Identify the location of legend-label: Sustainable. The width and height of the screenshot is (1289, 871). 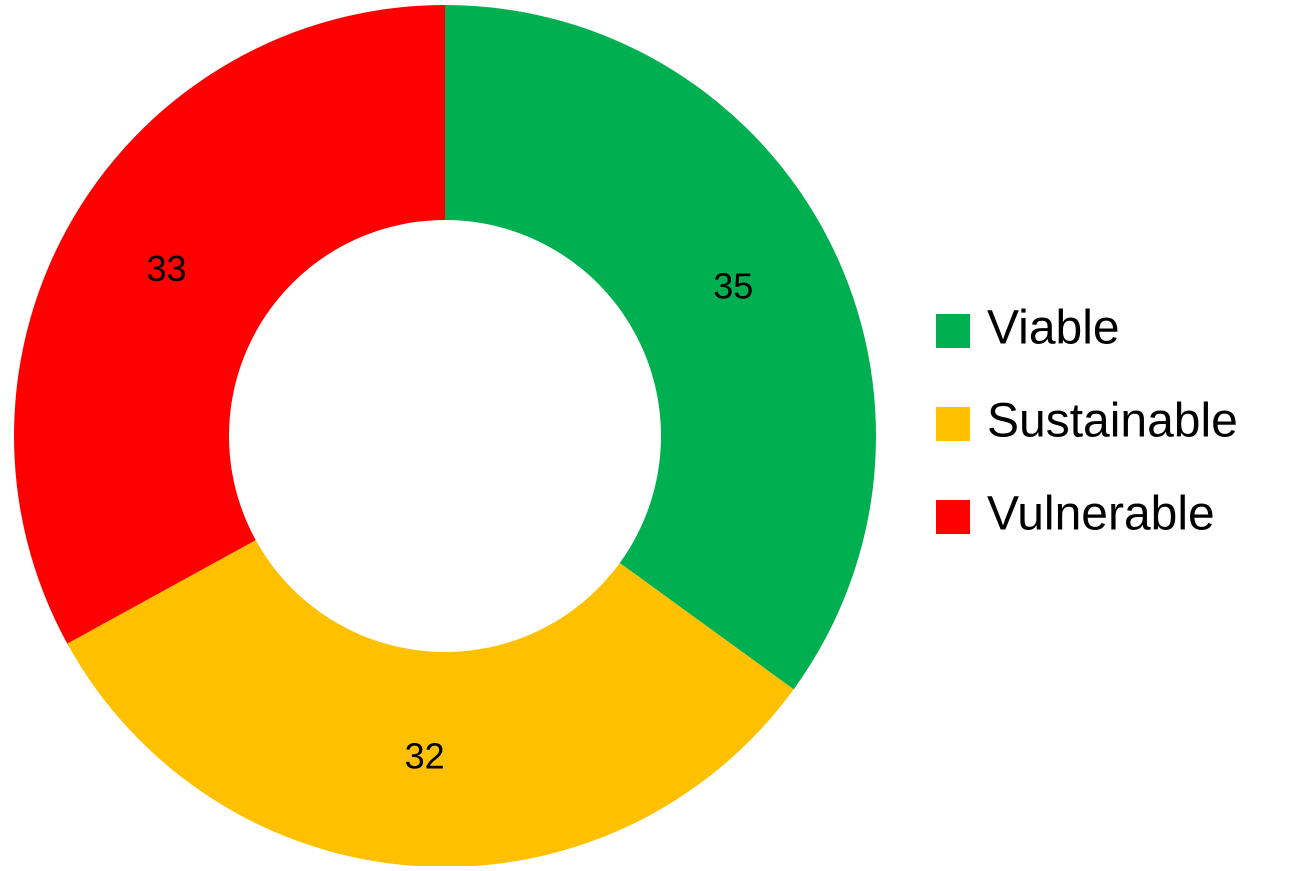
(1112, 421).